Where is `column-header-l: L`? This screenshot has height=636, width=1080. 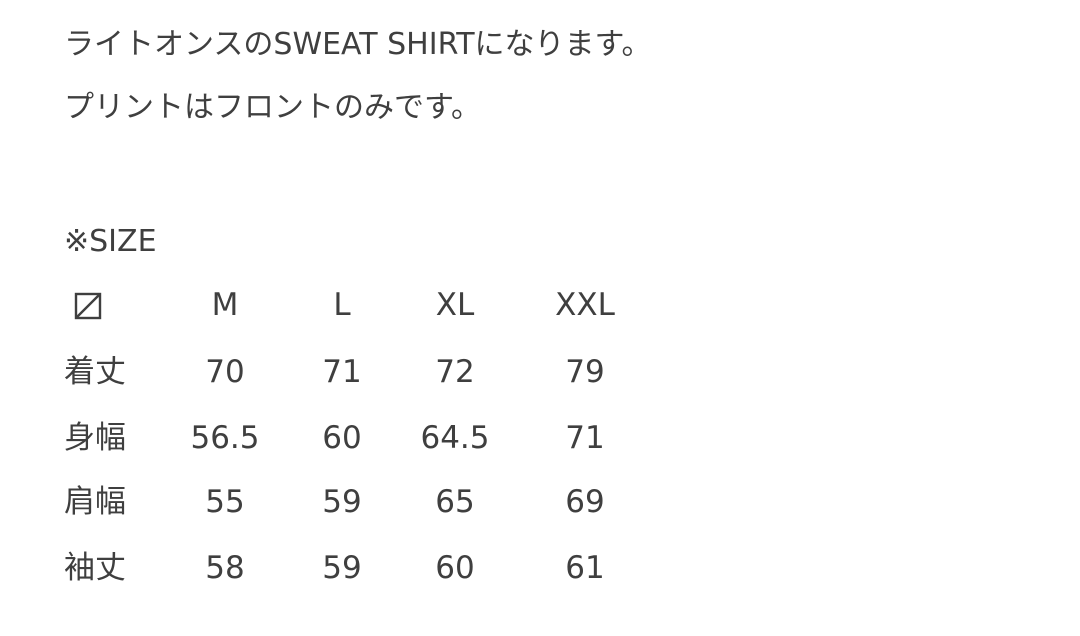 column-header-l: L is located at coordinates (342, 305).